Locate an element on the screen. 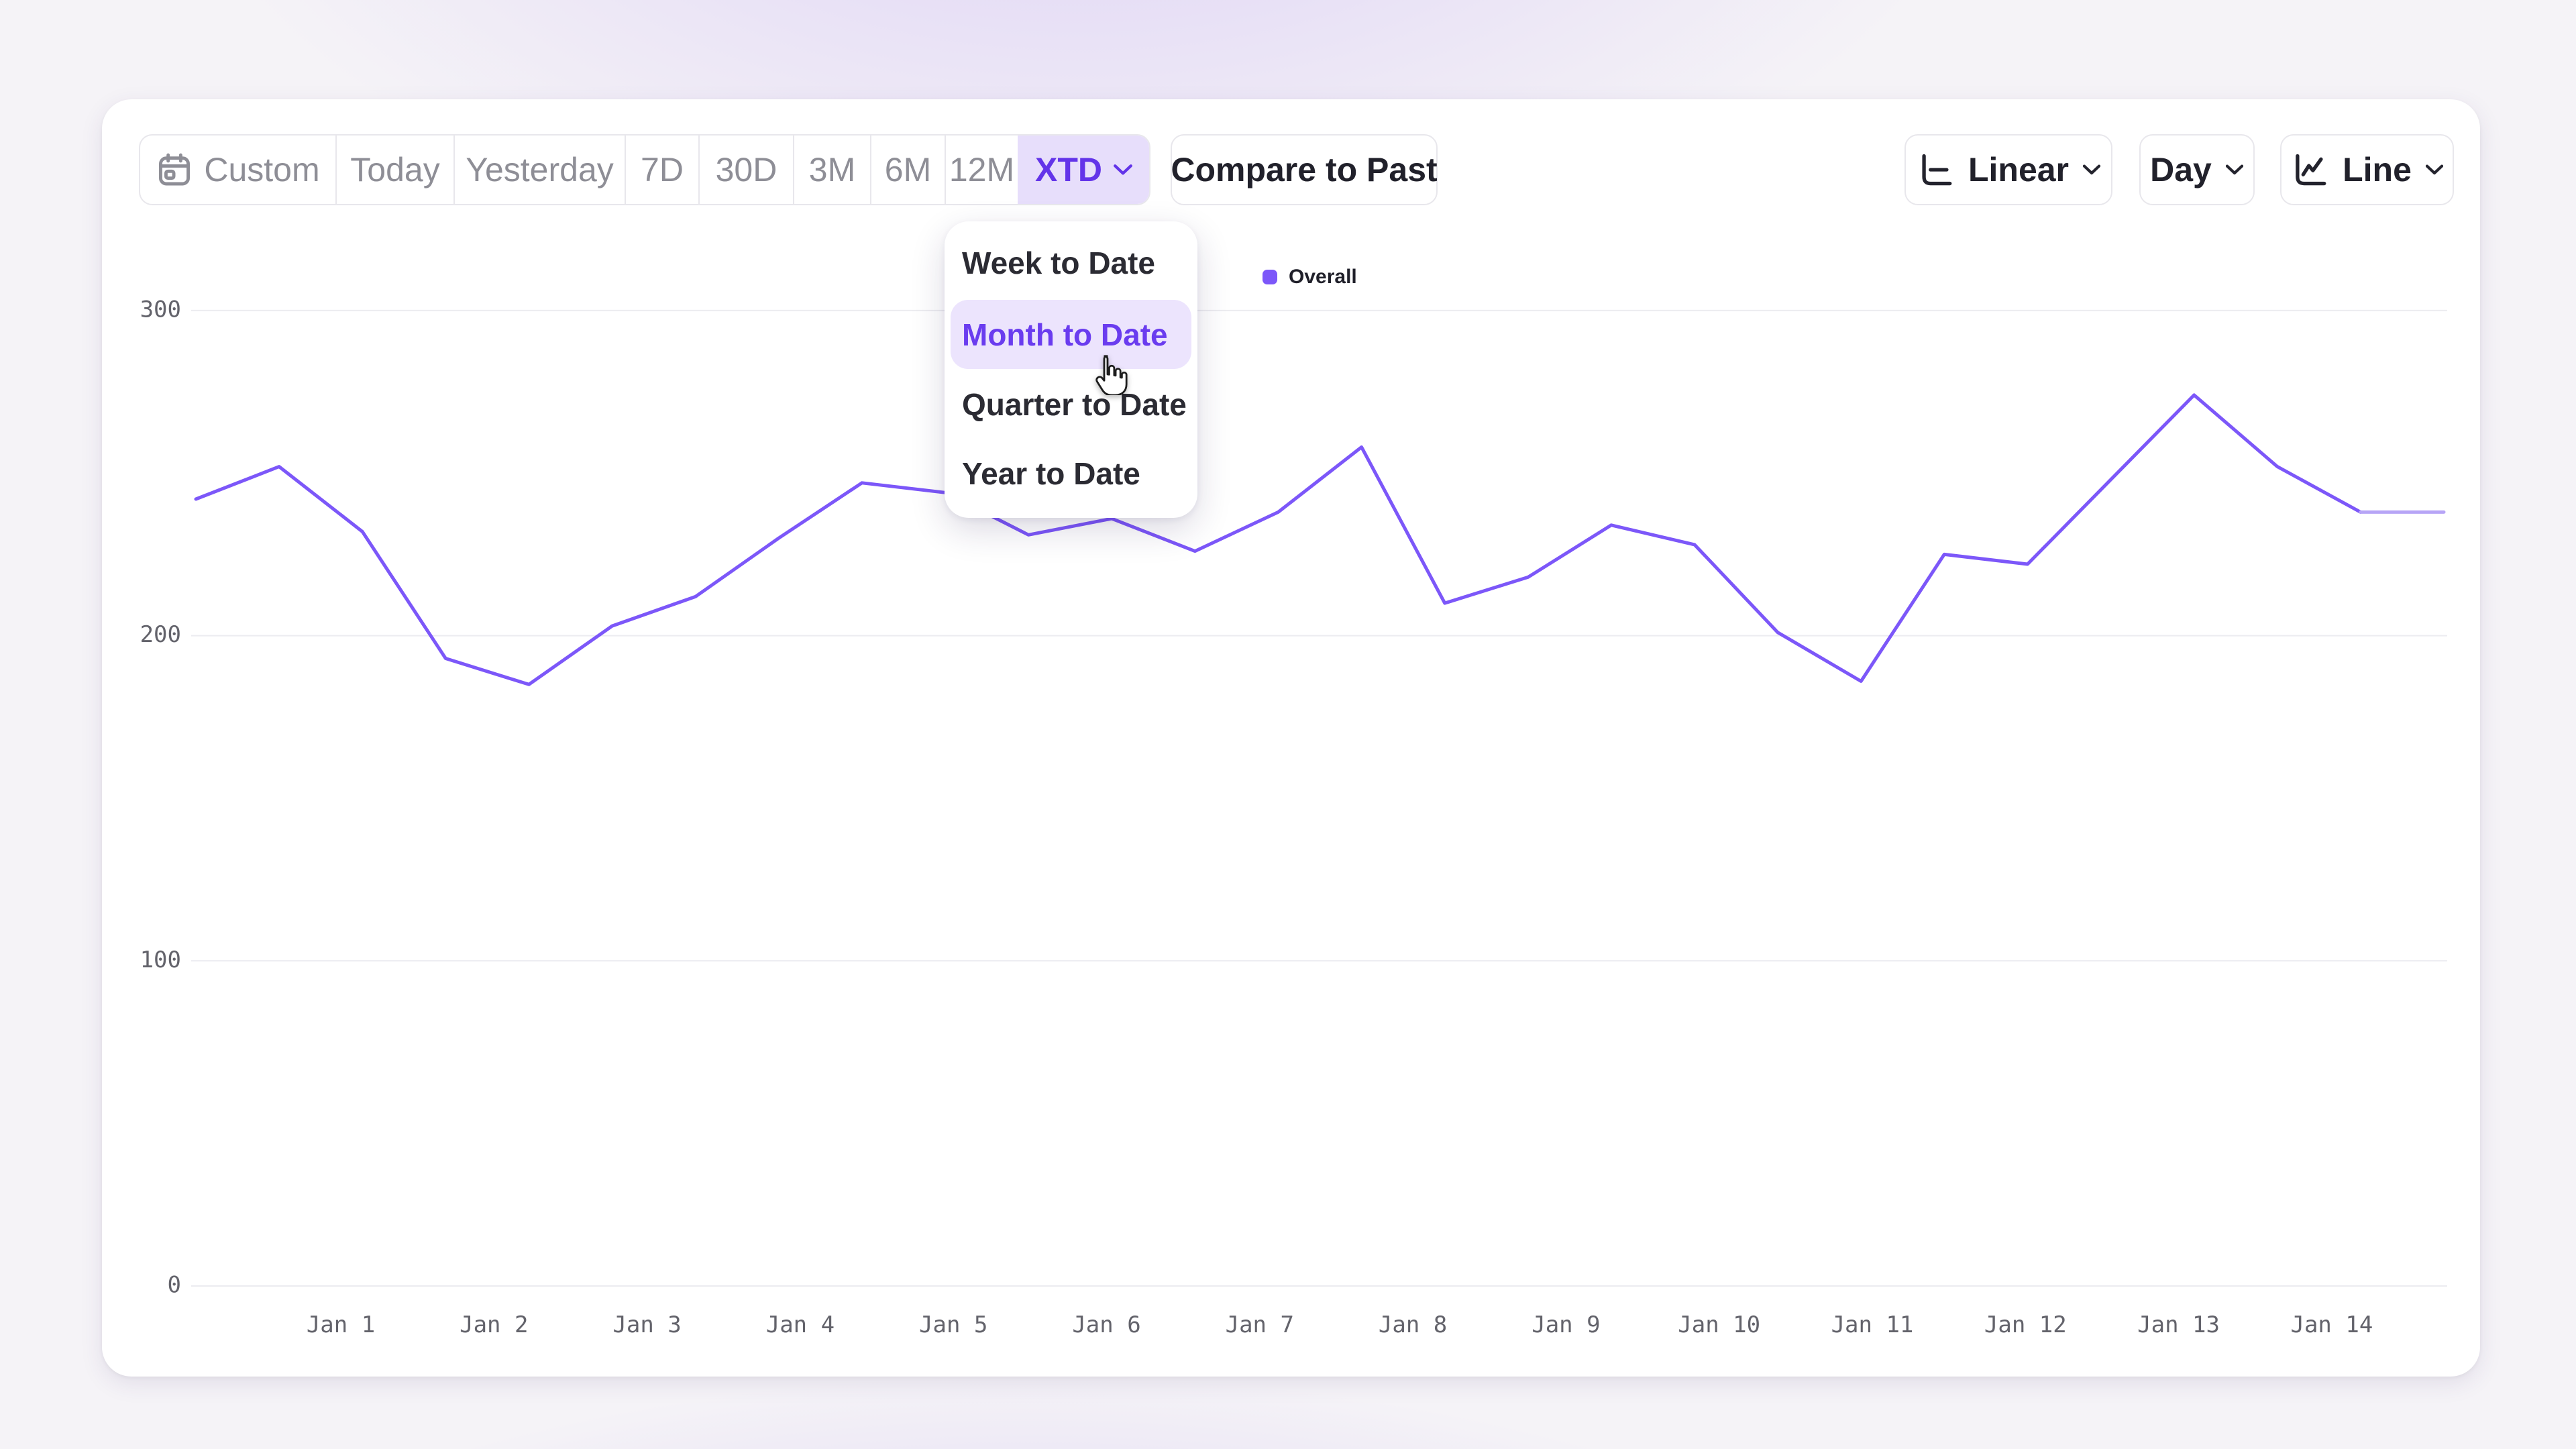  preset-today: Today is located at coordinates (394, 170).